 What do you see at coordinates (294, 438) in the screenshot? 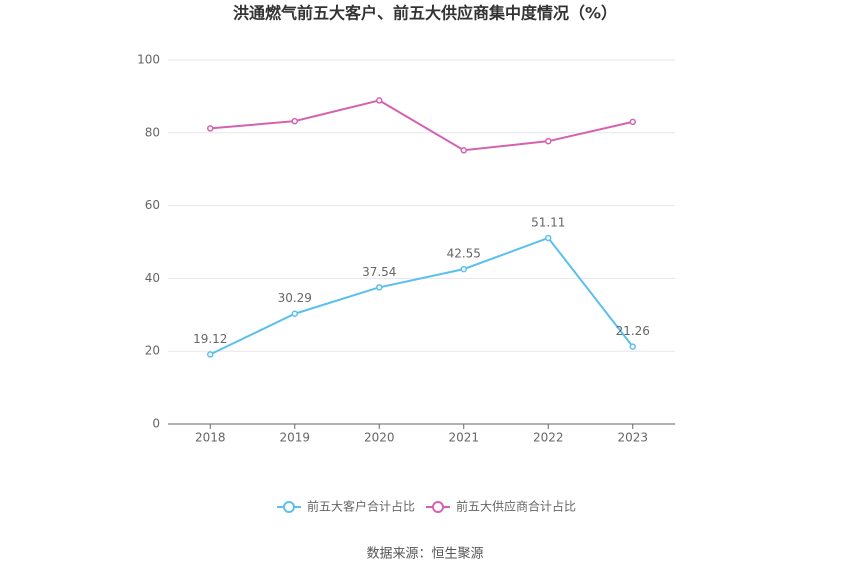
I see `x-tick-label: 2019` at bounding box center [294, 438].